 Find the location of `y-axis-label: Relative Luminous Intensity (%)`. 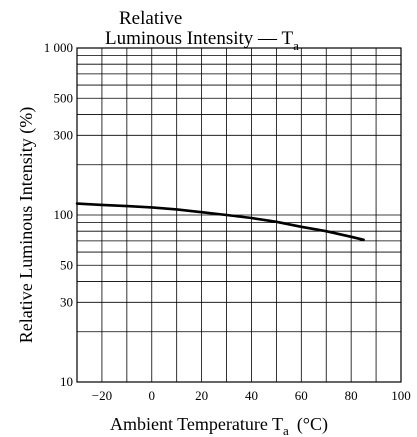

y-axis-label: Relative Luminous Intensity (%) is located at coordinates (26, 225).